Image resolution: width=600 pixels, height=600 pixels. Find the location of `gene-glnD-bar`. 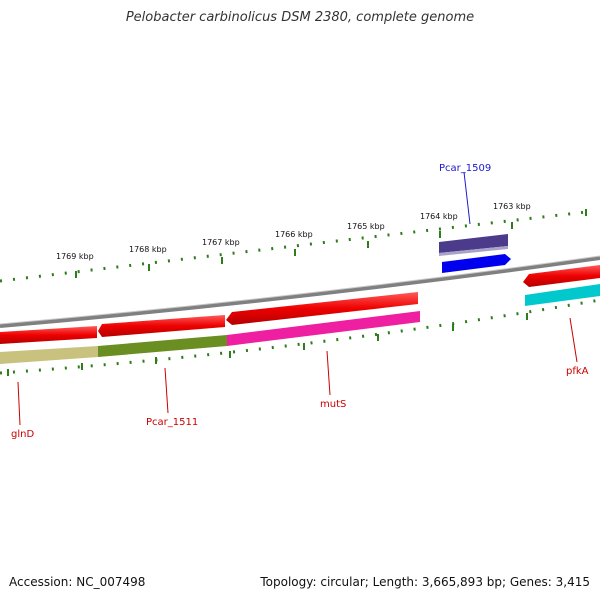

gene-glnD-bar is located at coordinates (49, 355).